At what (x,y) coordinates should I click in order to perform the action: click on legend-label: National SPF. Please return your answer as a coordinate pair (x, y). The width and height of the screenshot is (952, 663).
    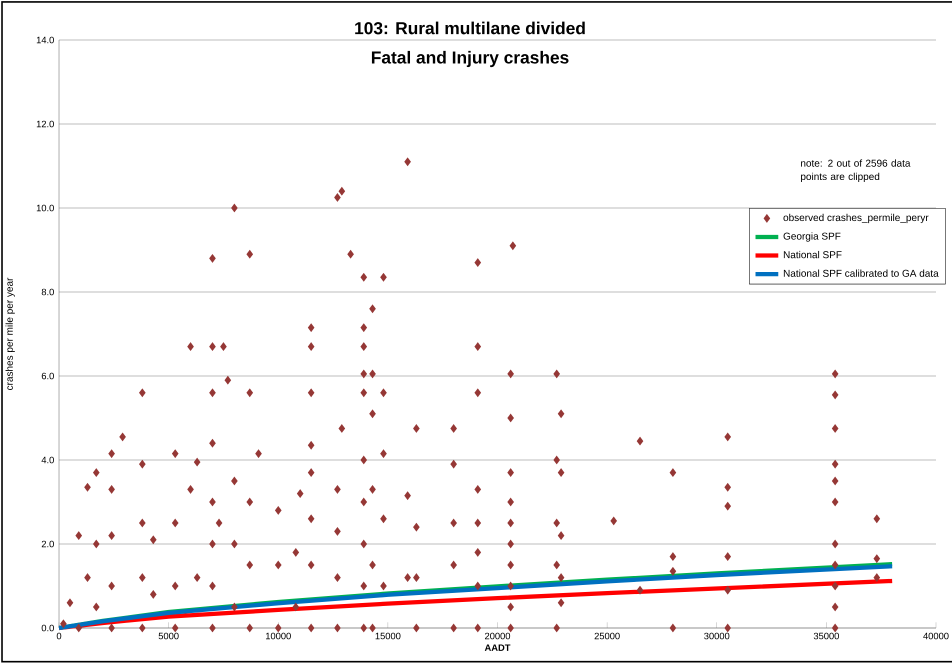
    Looking at the image, I should click on (813, 254).